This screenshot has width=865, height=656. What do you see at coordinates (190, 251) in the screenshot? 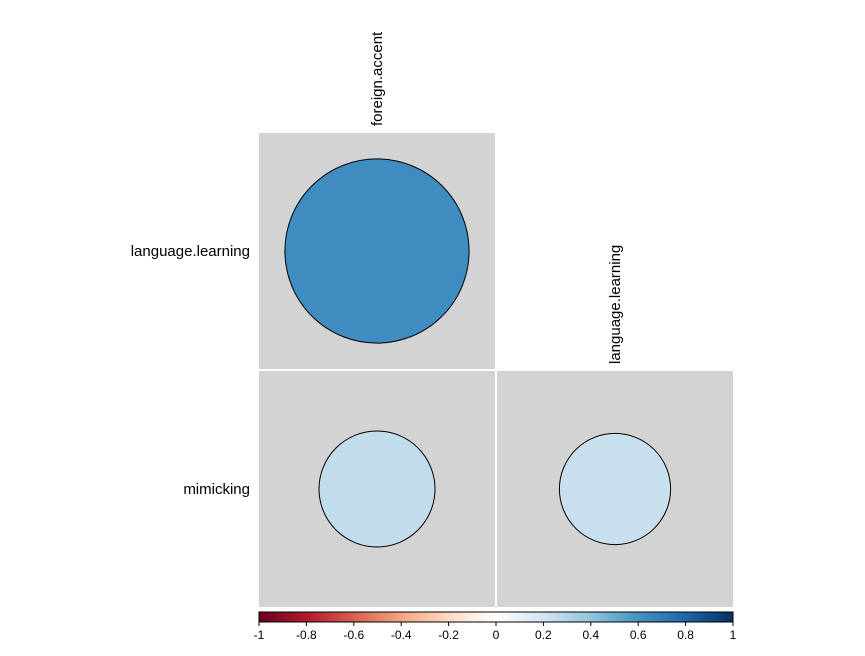
I see `row-label: language.learning` at bounding box center [190, 251].